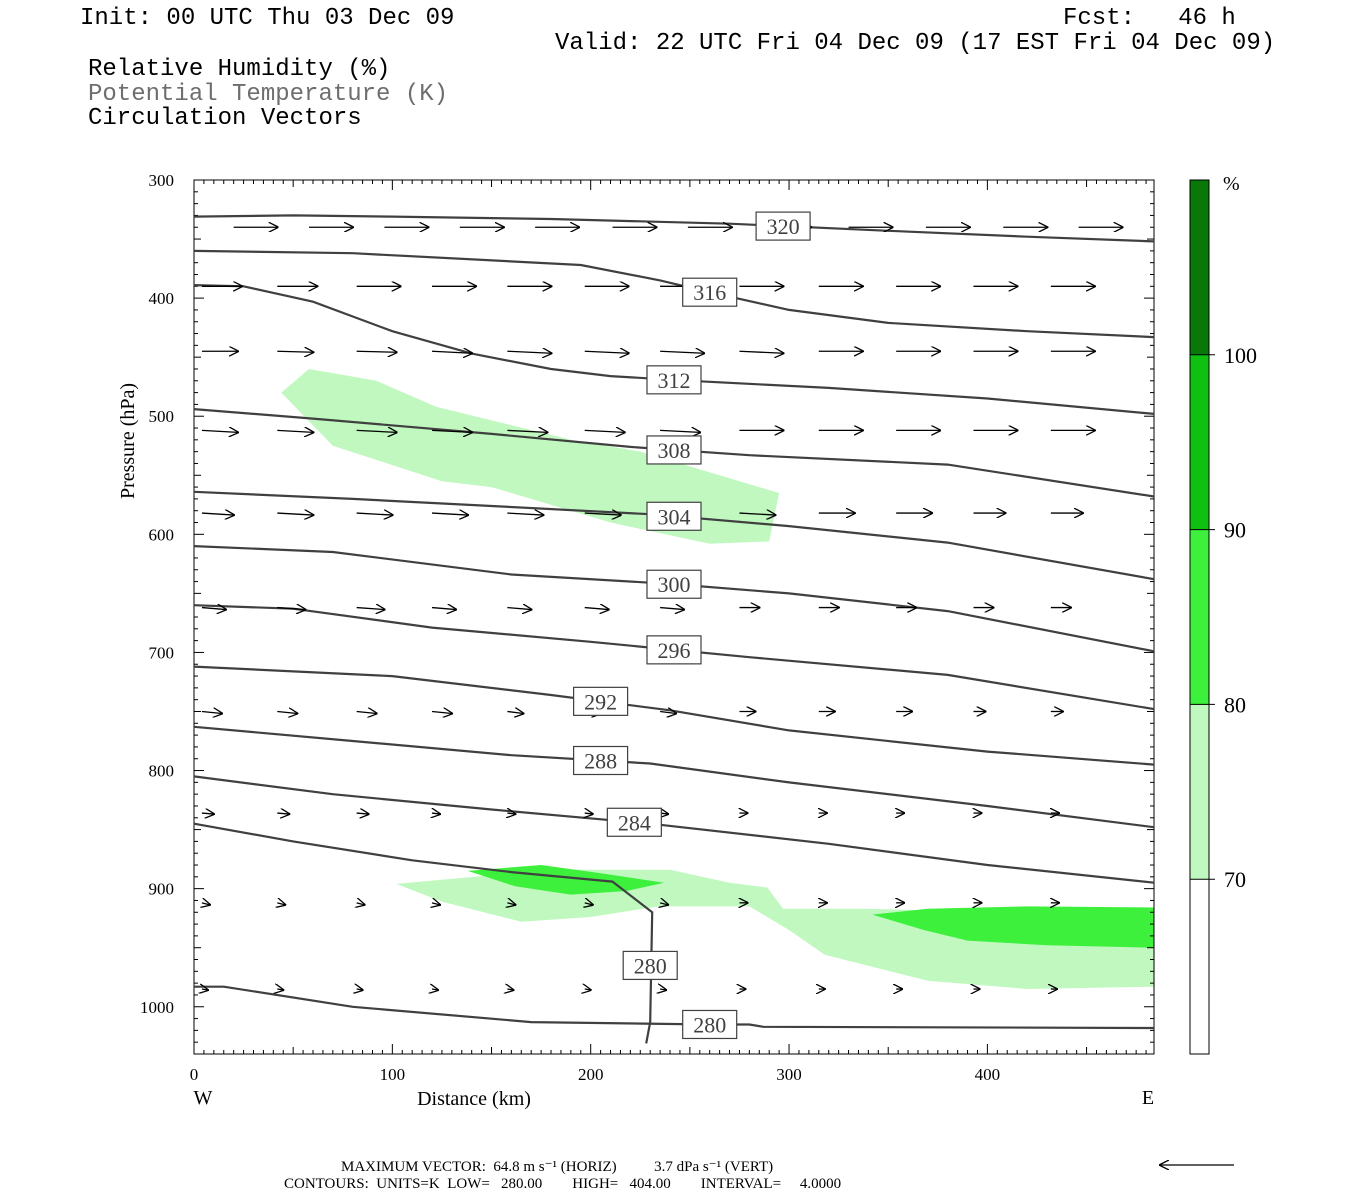  What do you see at coordinates (474, 1099) in the screenshot?
I see `x-axis-label: Distance (km)` at bounding box center [474, 1099].